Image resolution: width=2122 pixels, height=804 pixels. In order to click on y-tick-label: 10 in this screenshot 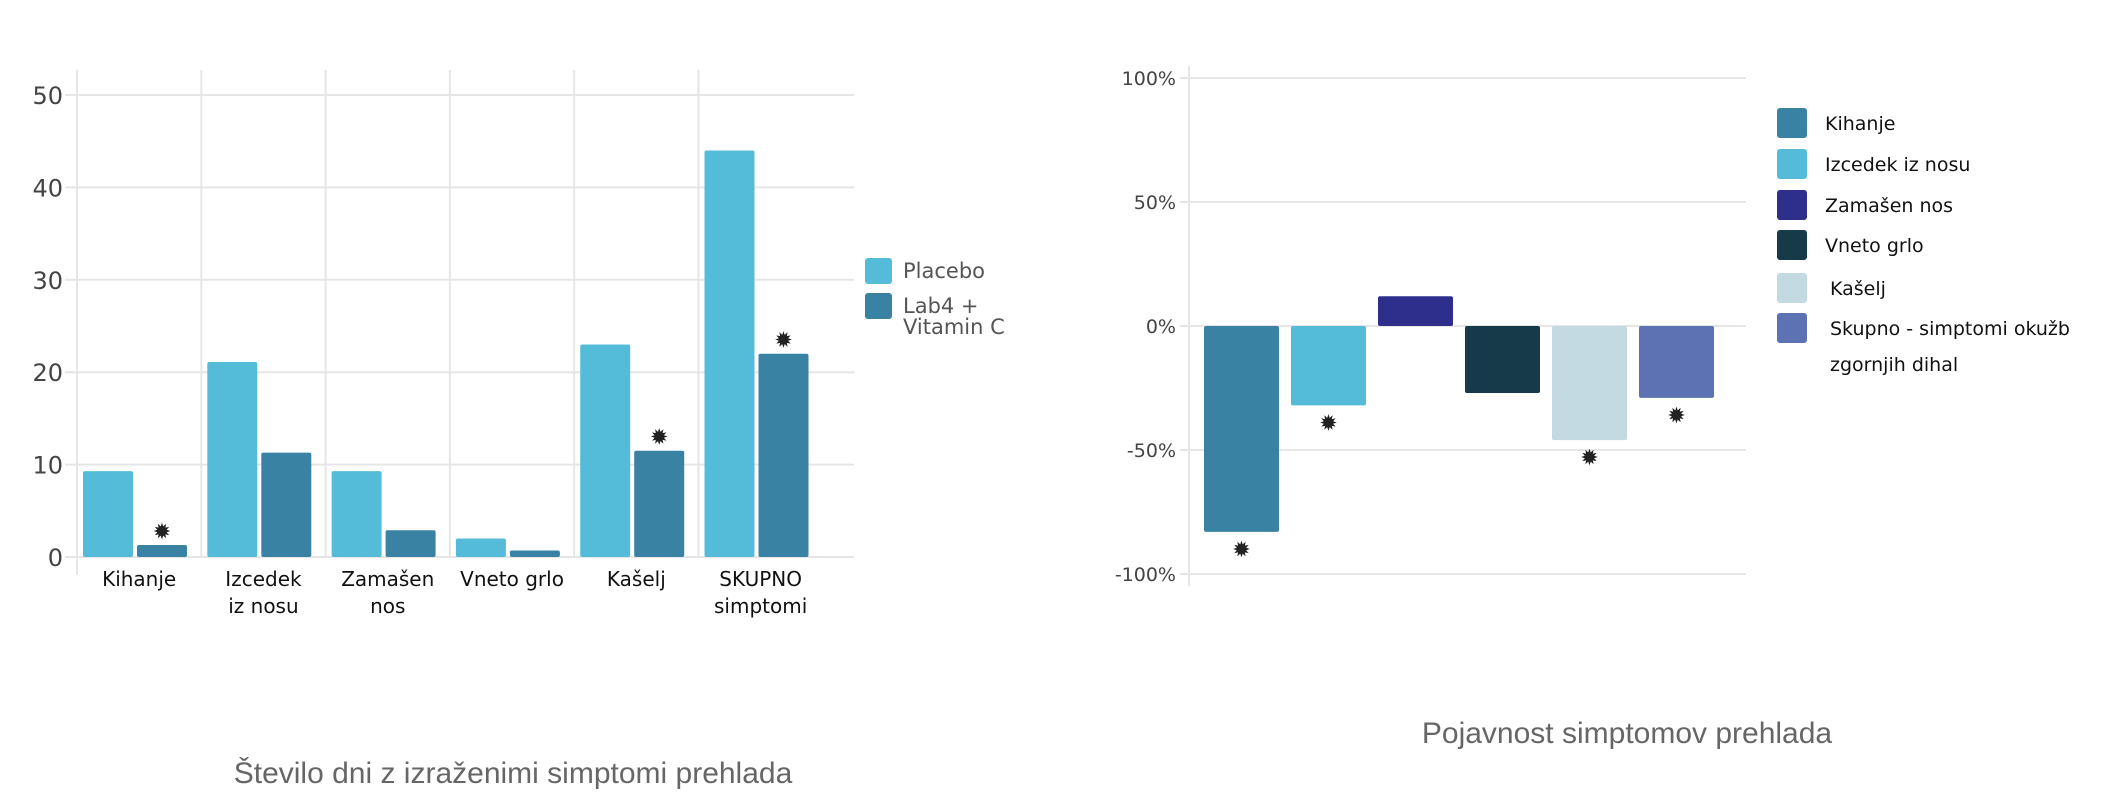, I will do `click(47, 466)`.